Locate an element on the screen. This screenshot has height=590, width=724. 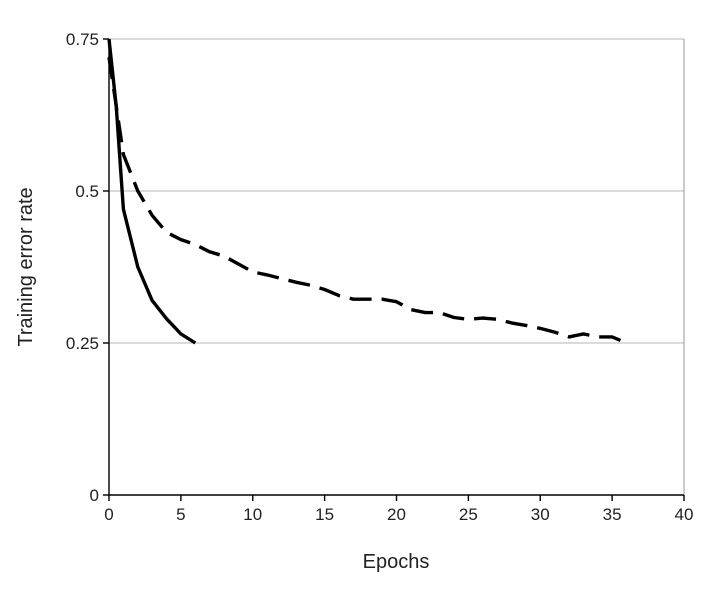
x-tick-label: 35 is located at coordinates (612, 514).